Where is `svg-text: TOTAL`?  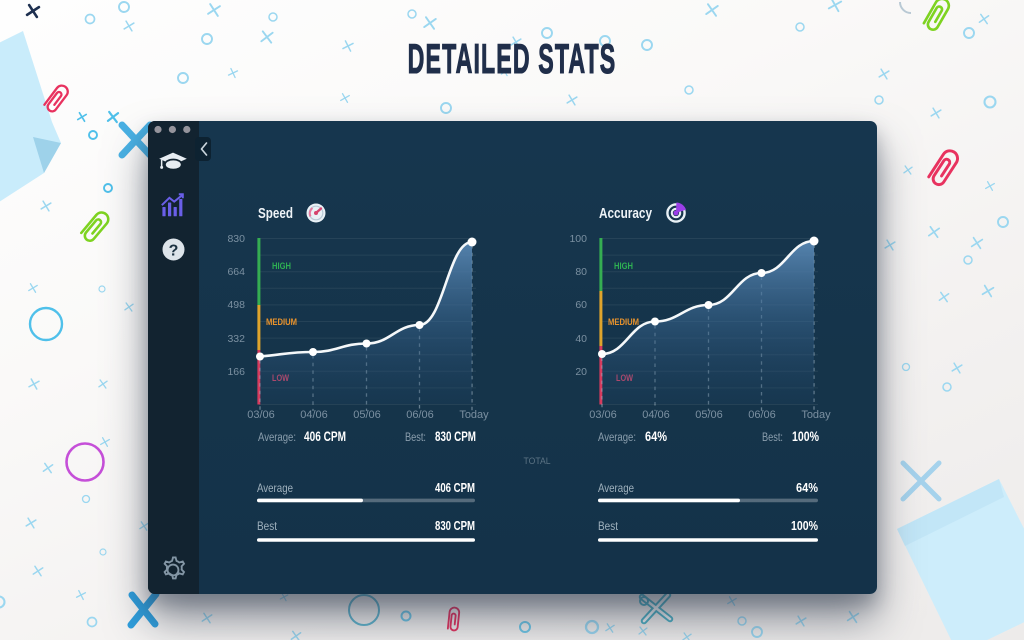 svg-text: TOTAL is located at coordinates (537, 461).